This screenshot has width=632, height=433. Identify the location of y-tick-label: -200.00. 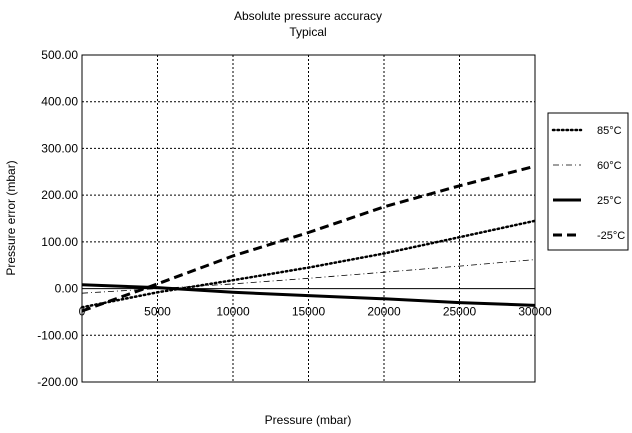
(57, 382).